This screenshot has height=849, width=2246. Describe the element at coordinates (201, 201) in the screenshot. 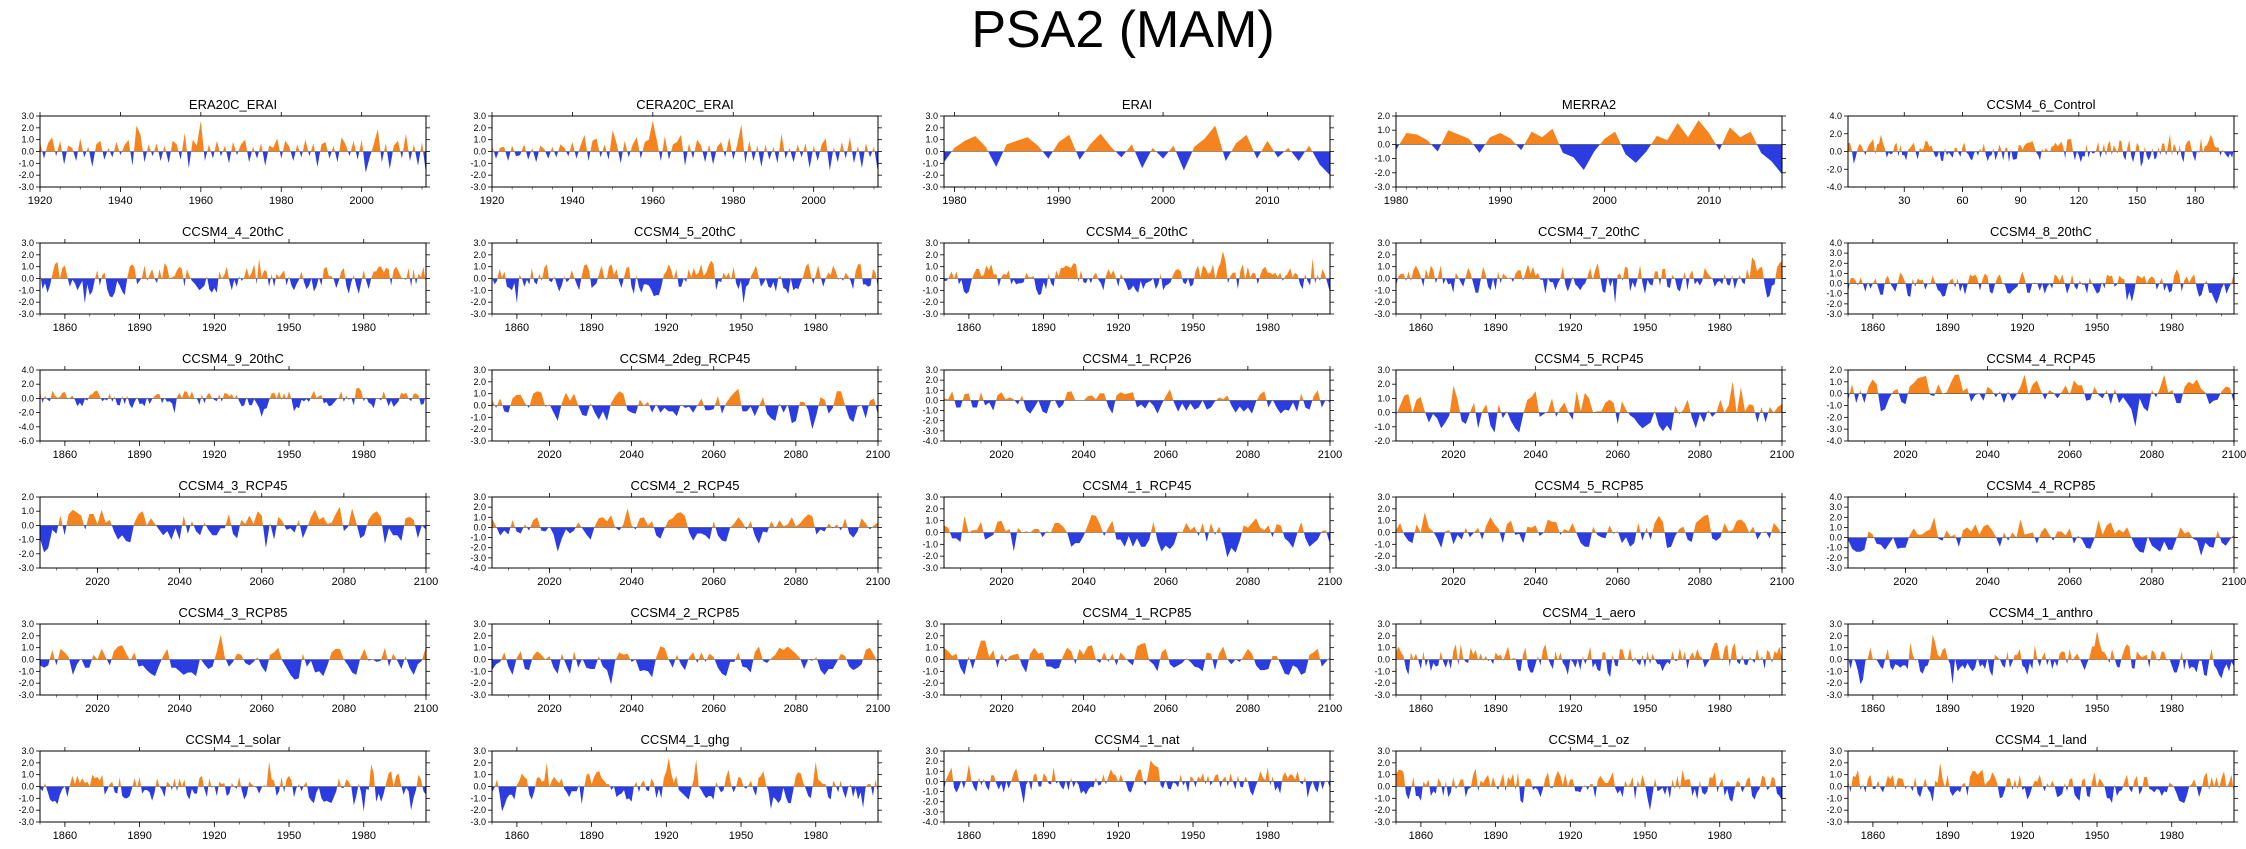

I see `x-tick-label: 1960` at that location.